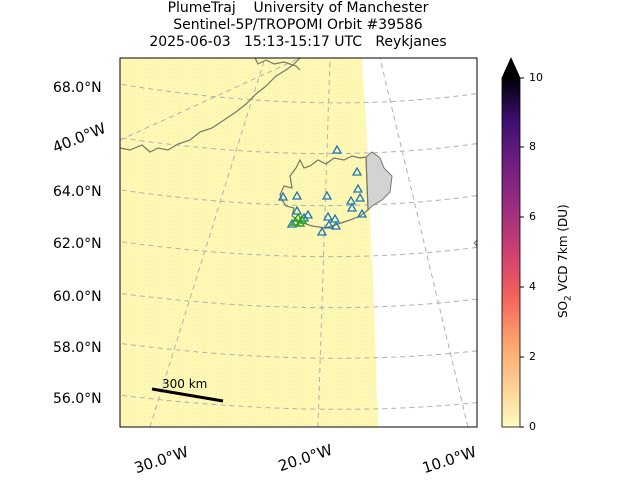 This screenshot has height=480, width=640. I want to click on colorbar-tick-6: 6, so click(532, 216).